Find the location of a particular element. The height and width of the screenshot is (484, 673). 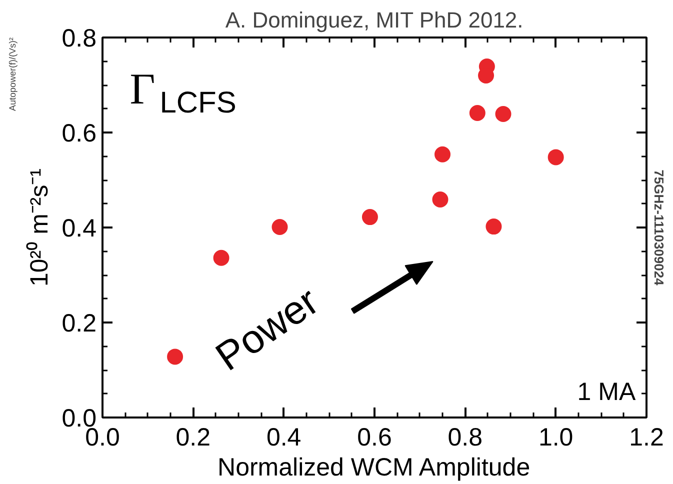

y-tick-label: 0.4 is located at coordinates (79, 228).